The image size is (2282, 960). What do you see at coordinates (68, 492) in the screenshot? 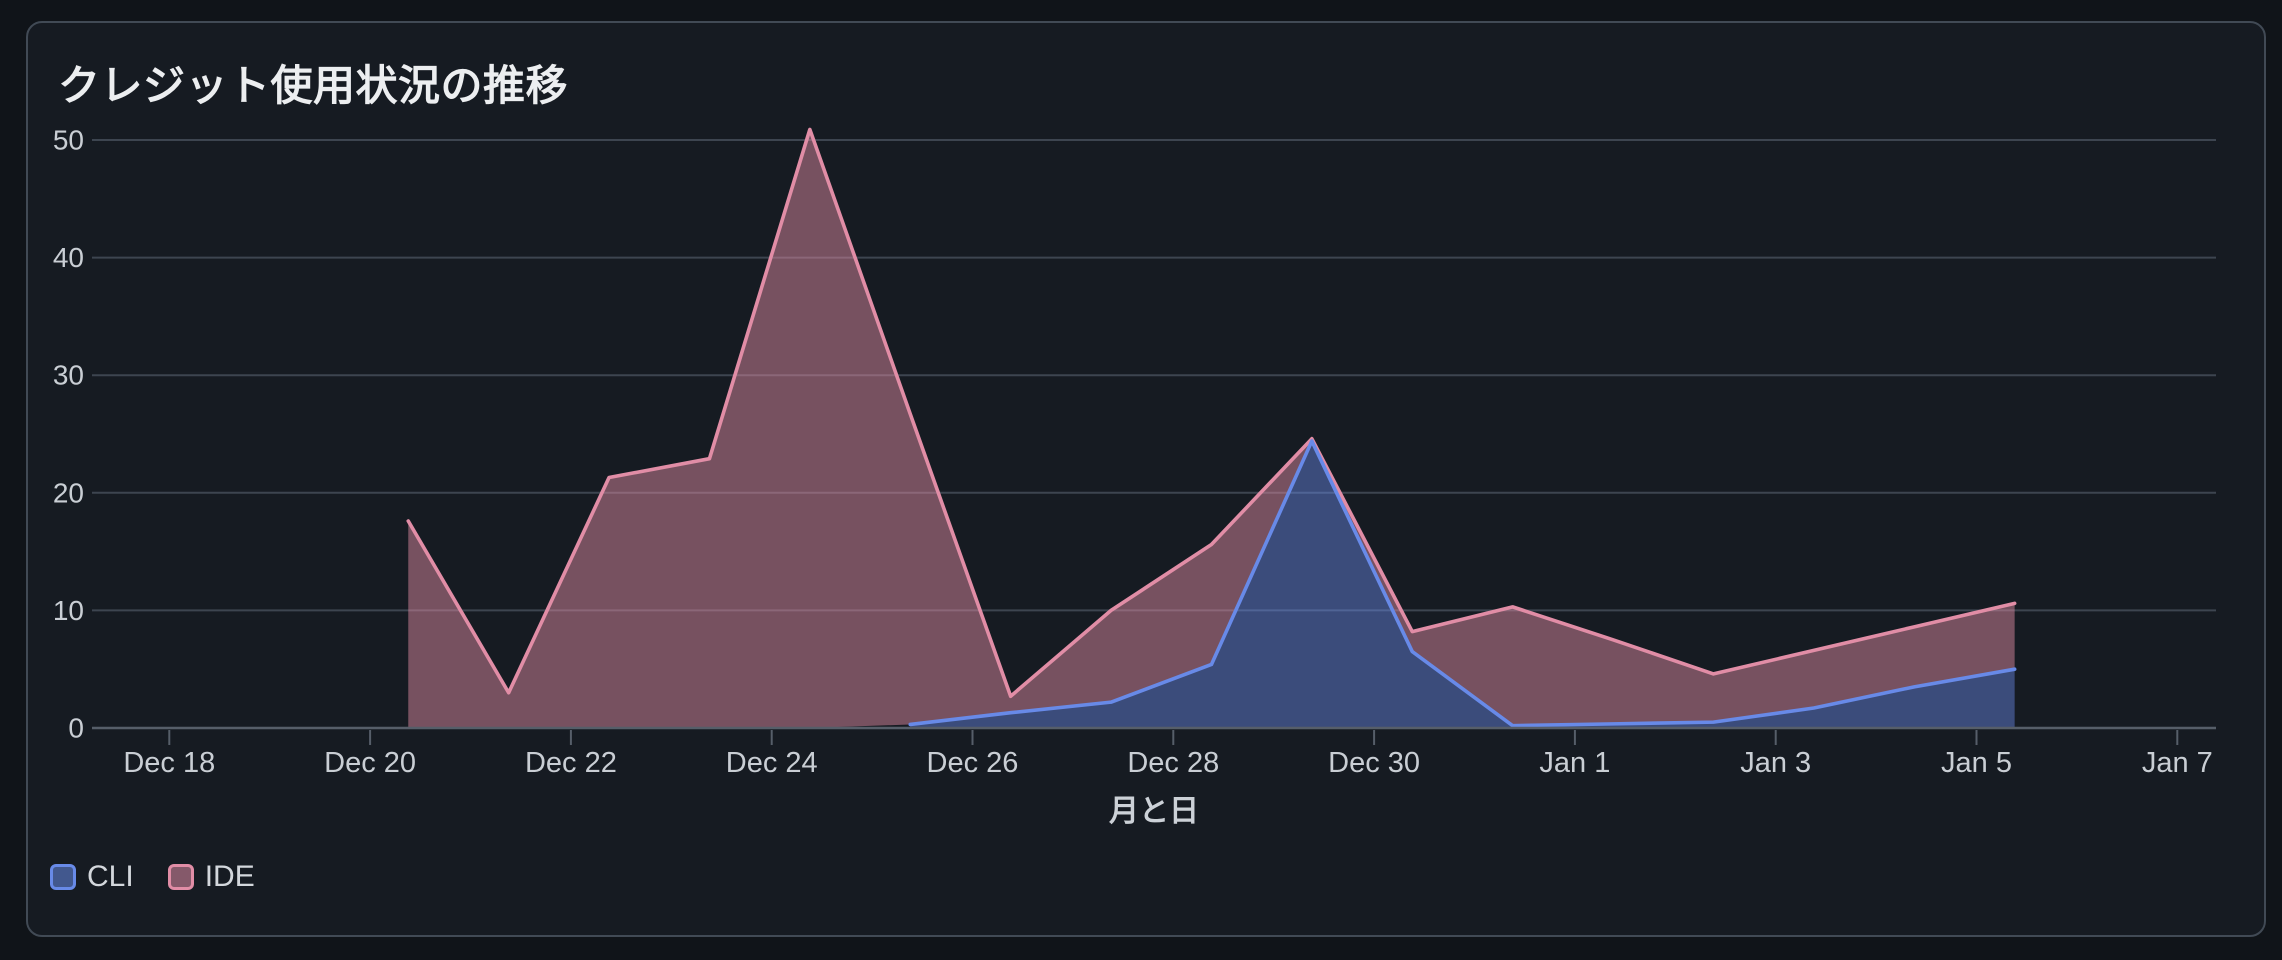
I see `svg-text: 20` at bounding box center [68, 492].